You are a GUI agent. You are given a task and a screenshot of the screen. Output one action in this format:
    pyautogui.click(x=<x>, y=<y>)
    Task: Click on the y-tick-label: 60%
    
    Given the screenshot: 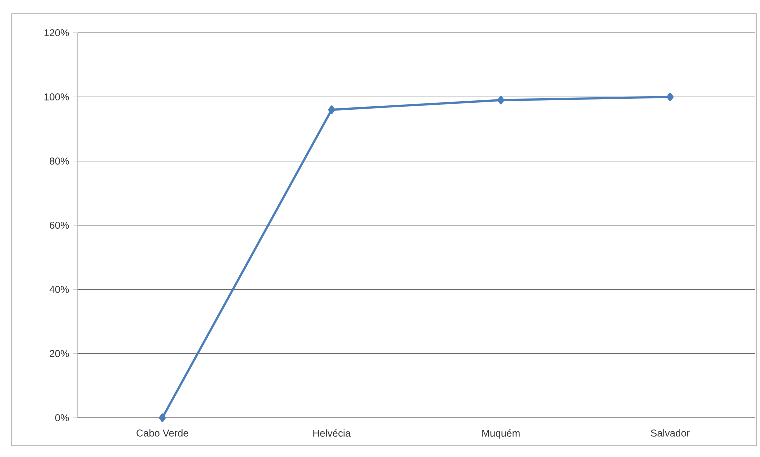 What is the action you would take?
    pyautogui.click(x=60, y=226)
    